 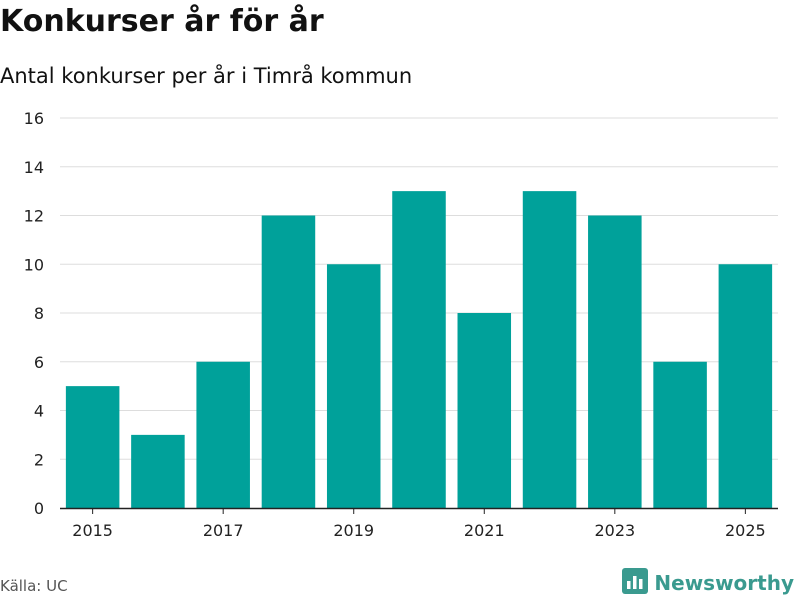 What do you see at coordinates (39, 313) in the screenshot?
I see `y-tick-label: 8` at bounding box center [39, 313].